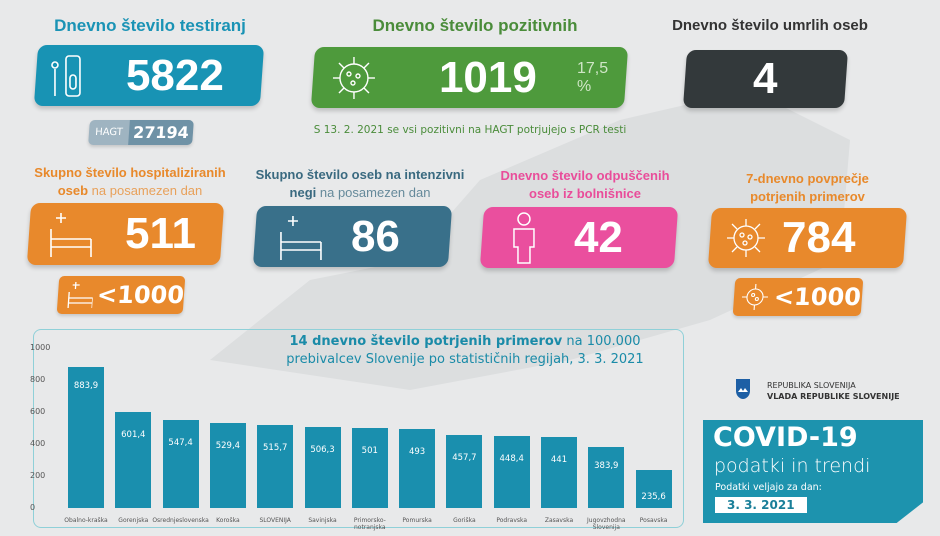 Image resolution: width=940 pixels, height=536 pixels. What do you see at coordinates (417, 520) in the screenshot?
I see `category-label: Pomurska` at bounding box center [417, 520].